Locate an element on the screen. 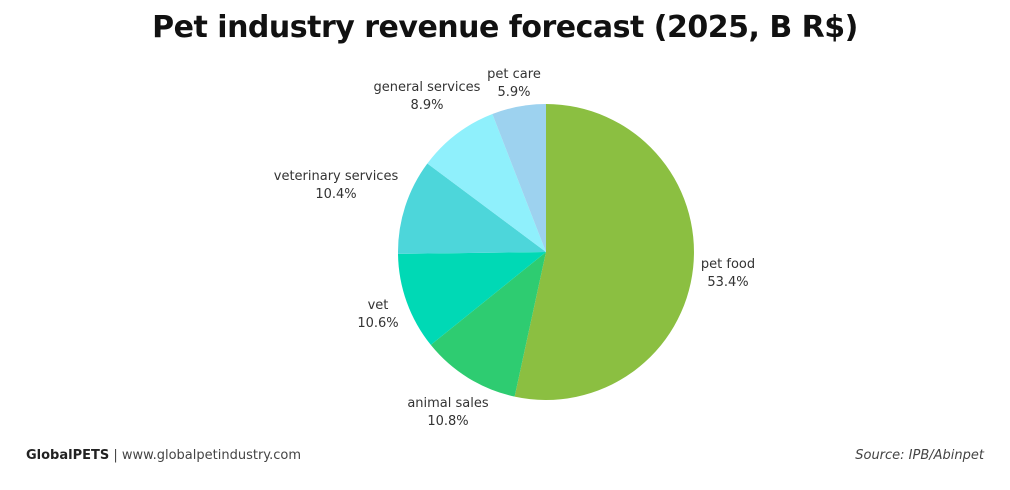 Image resolution: width=1010 pixels, height=490 pixels. slice-label-name: veterinary services is located at coordinates (336, 176).